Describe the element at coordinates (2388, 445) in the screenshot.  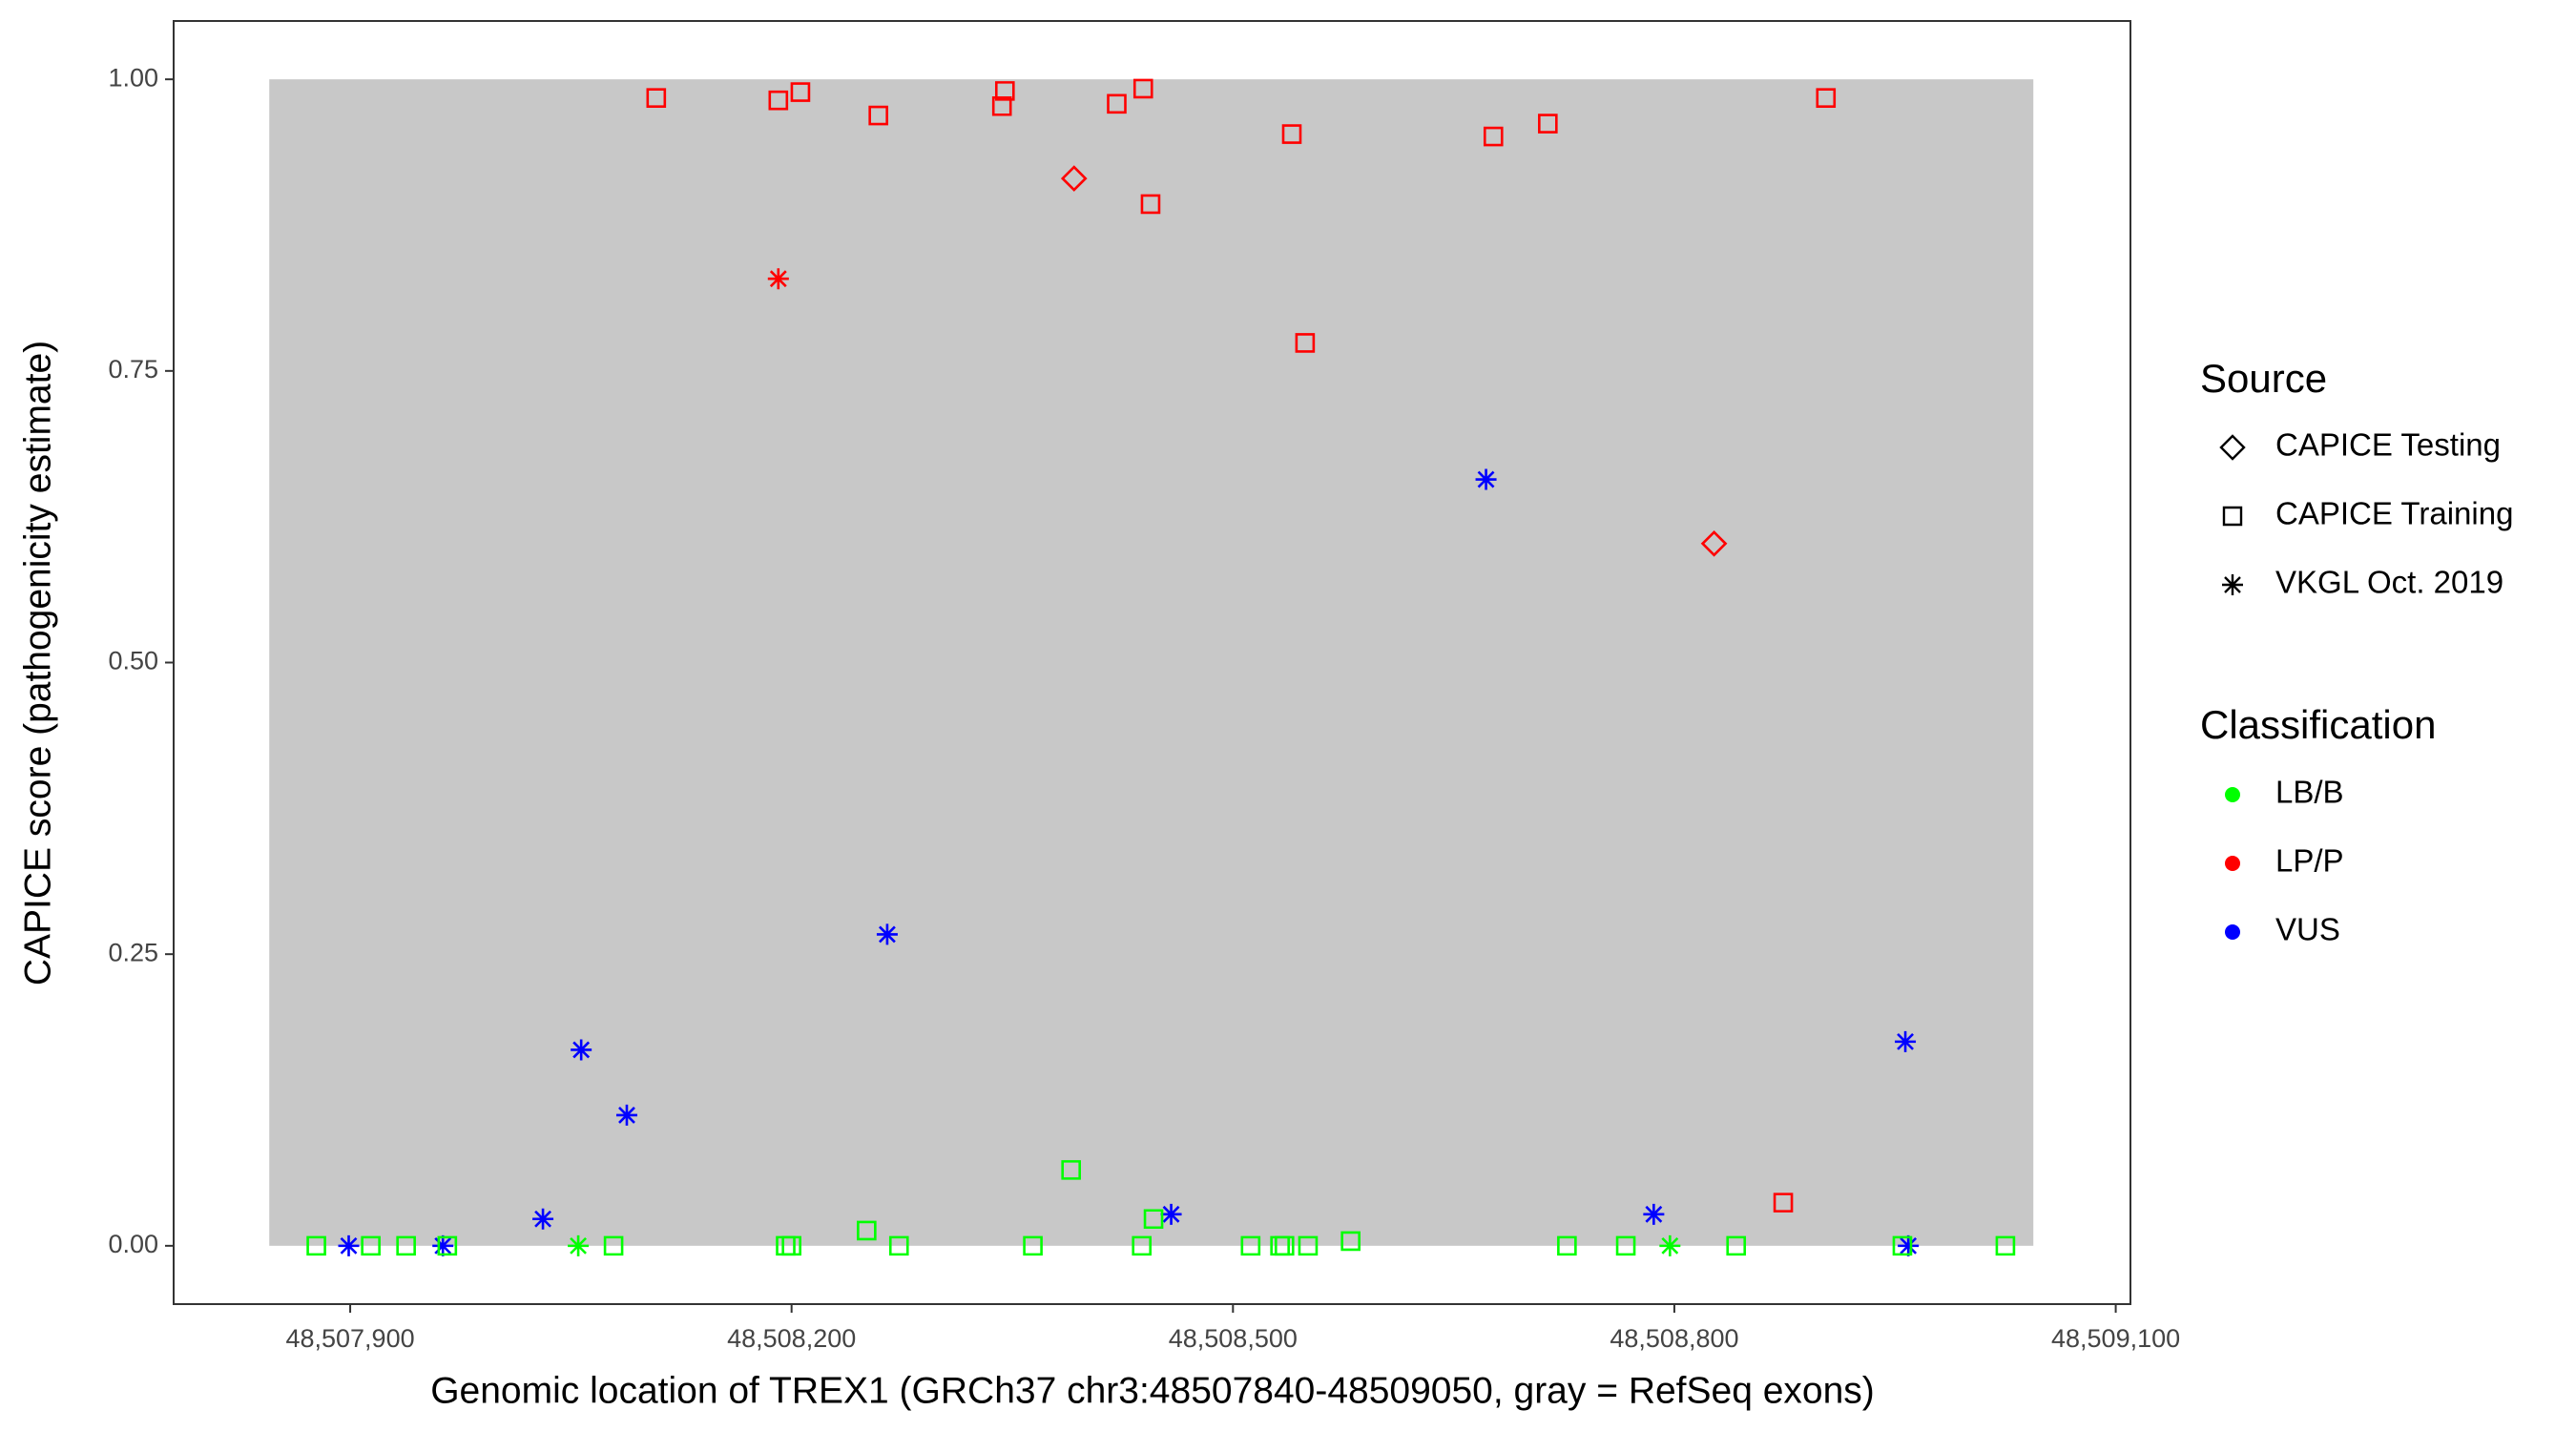
I see `legend-label: CAPICE Testing` at that location.